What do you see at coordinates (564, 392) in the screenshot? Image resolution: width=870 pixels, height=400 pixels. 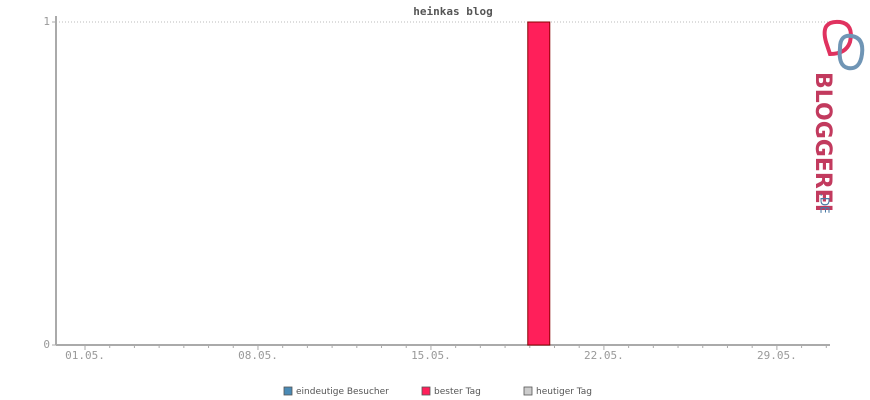 I see `legend-label: heutiger Tag` at bounding box center [564, 392].